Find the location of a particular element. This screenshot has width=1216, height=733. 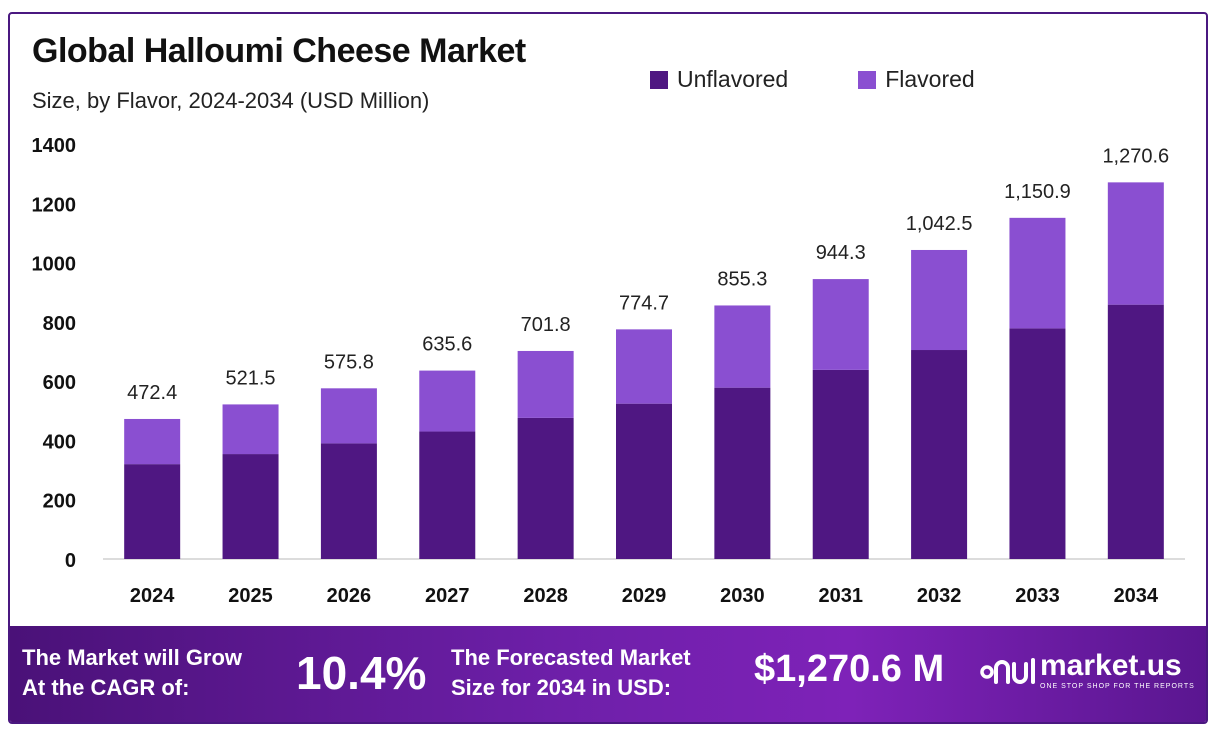

bar-flavored-2025 is located at coordinates (250, 429).